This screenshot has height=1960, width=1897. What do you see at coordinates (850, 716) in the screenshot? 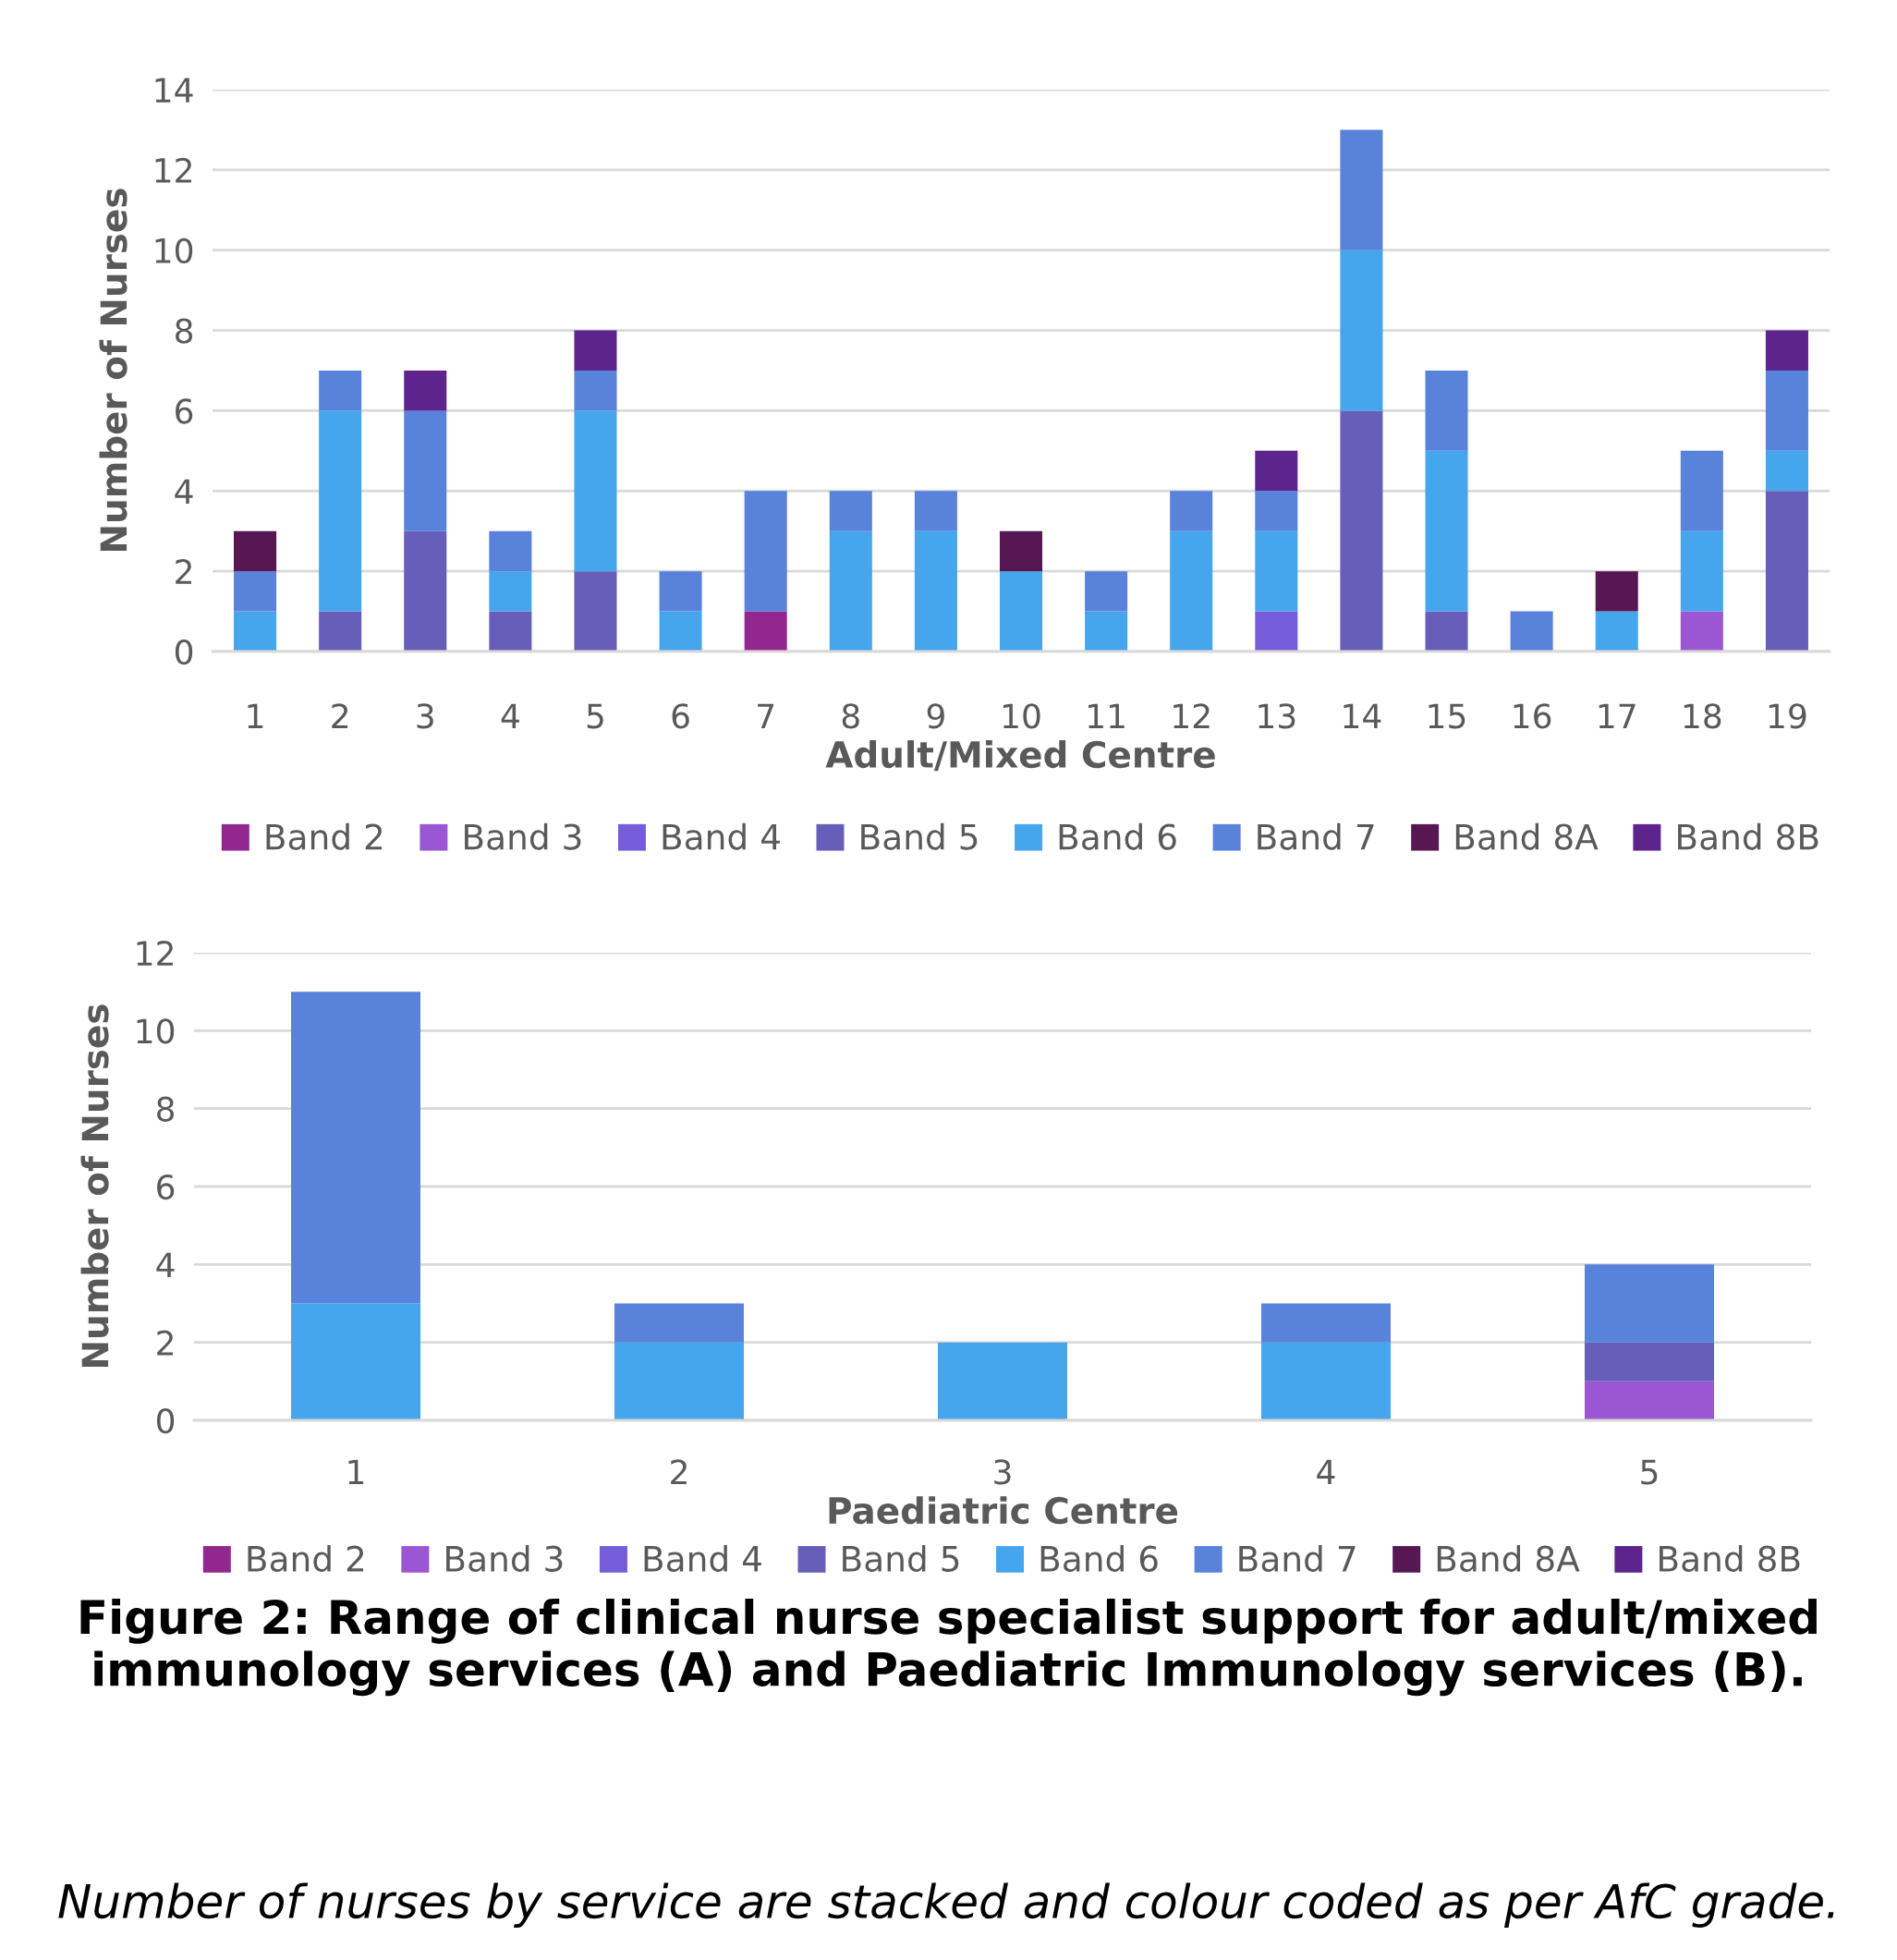
I see `x-tick-label: 8` at bounding box center [850, 716].